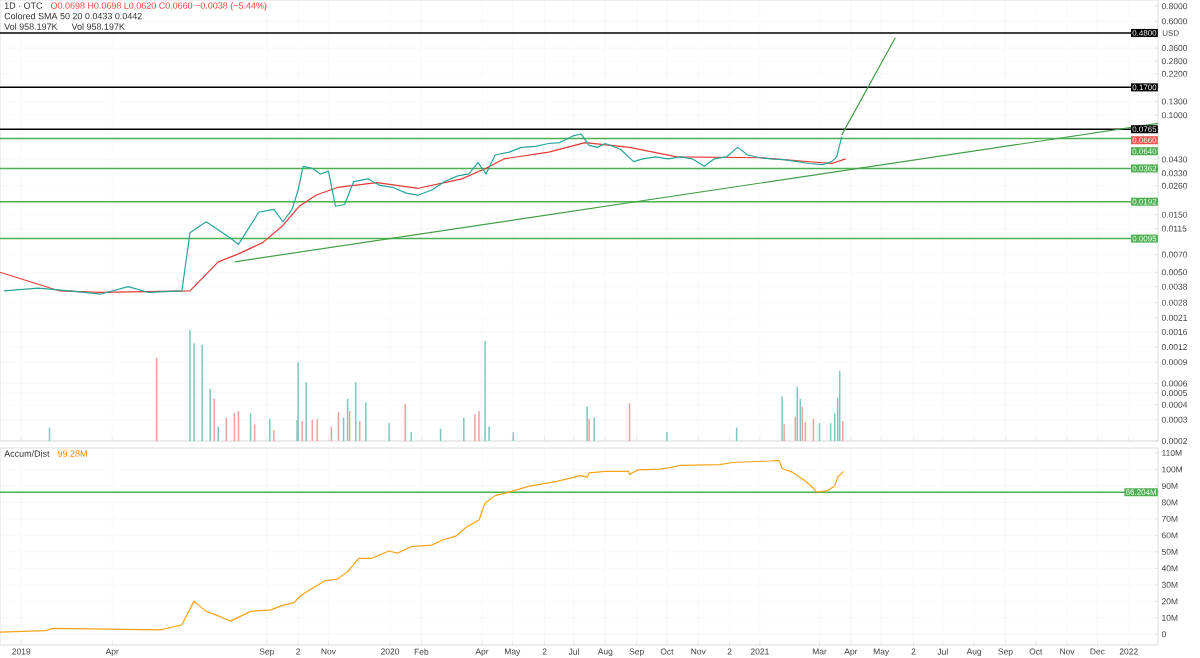 The height and width of the screenshot is (658, 1200). What do you see at coordinates (421, 651) in the screenshot?
I see `x-tick-label: Feb` at bounding box center [421, 651].